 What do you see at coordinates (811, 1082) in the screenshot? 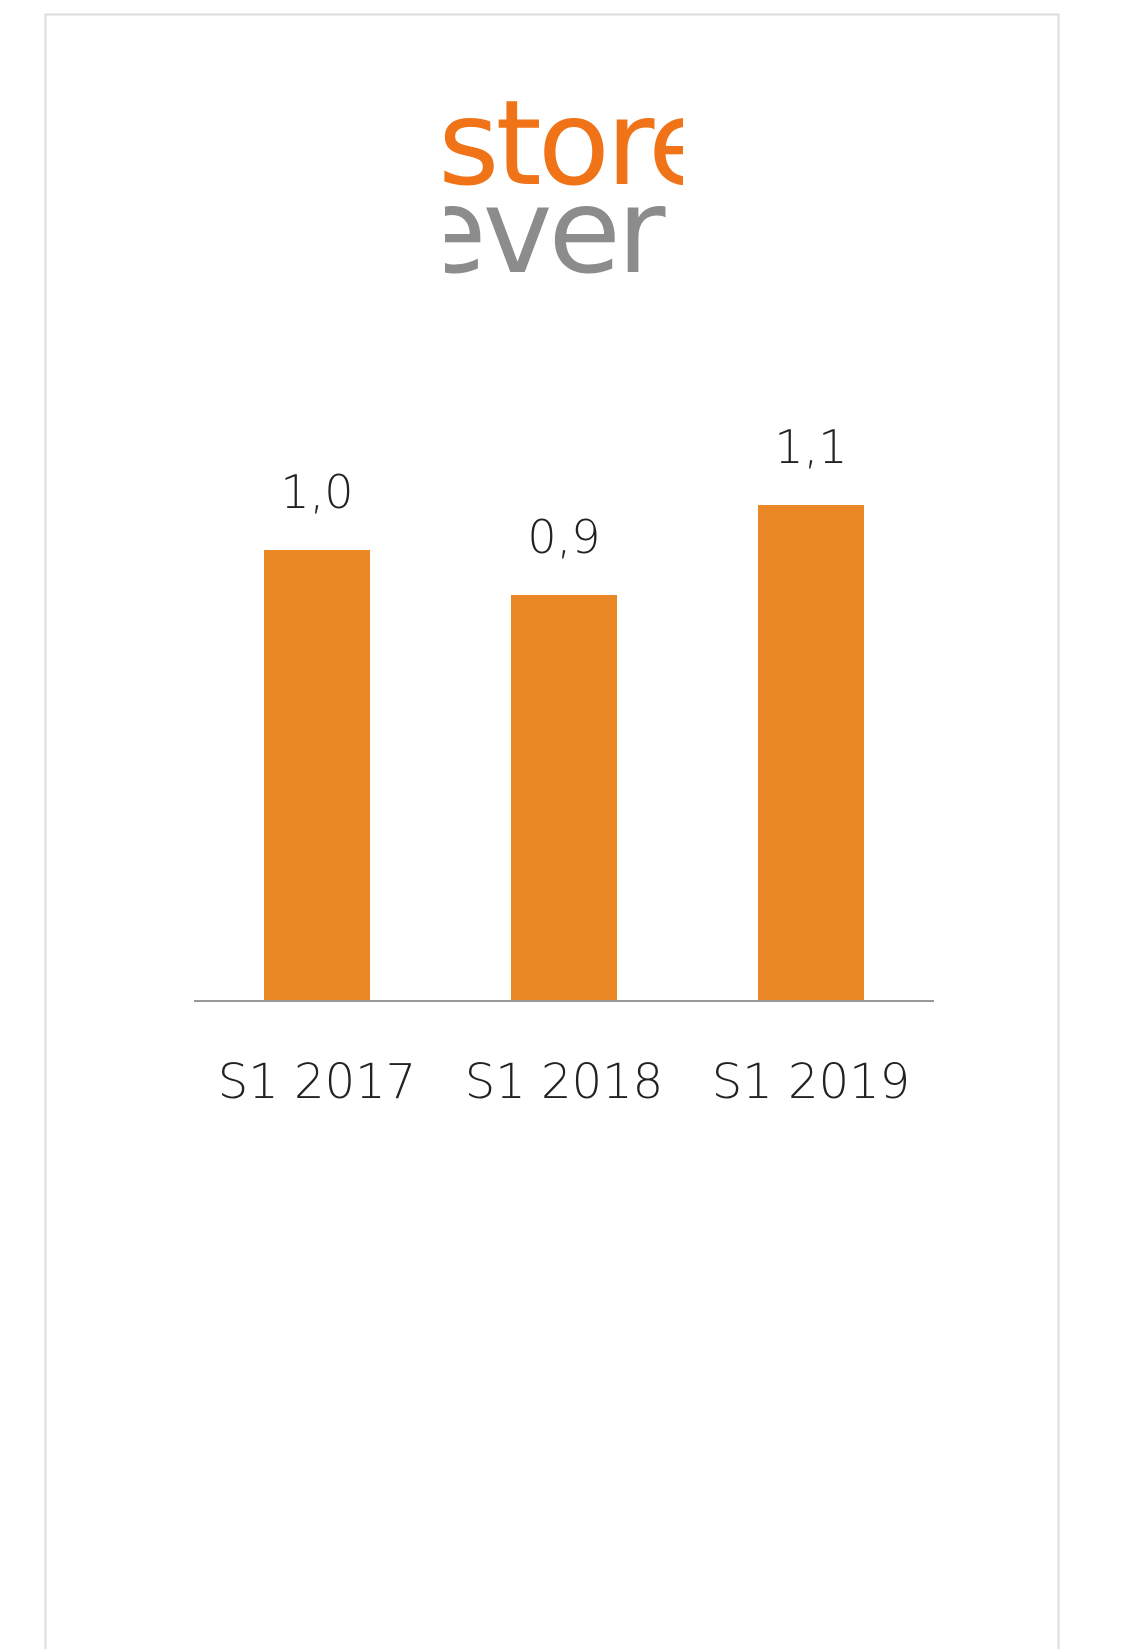
I see `x-tick-label: S1 2019` at bounding box center [811, 1082].